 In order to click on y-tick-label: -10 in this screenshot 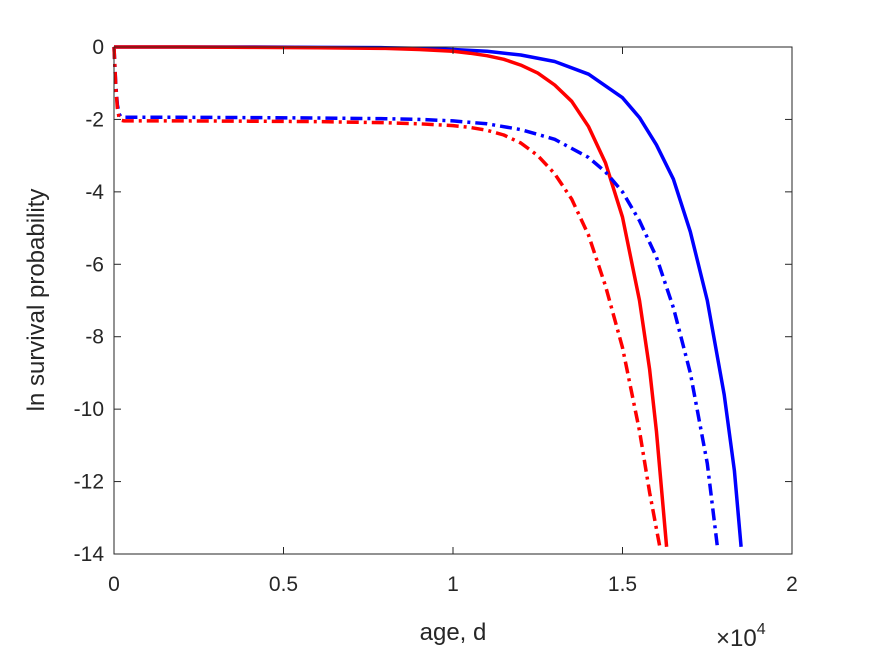, I will do `click(89, 409)`.